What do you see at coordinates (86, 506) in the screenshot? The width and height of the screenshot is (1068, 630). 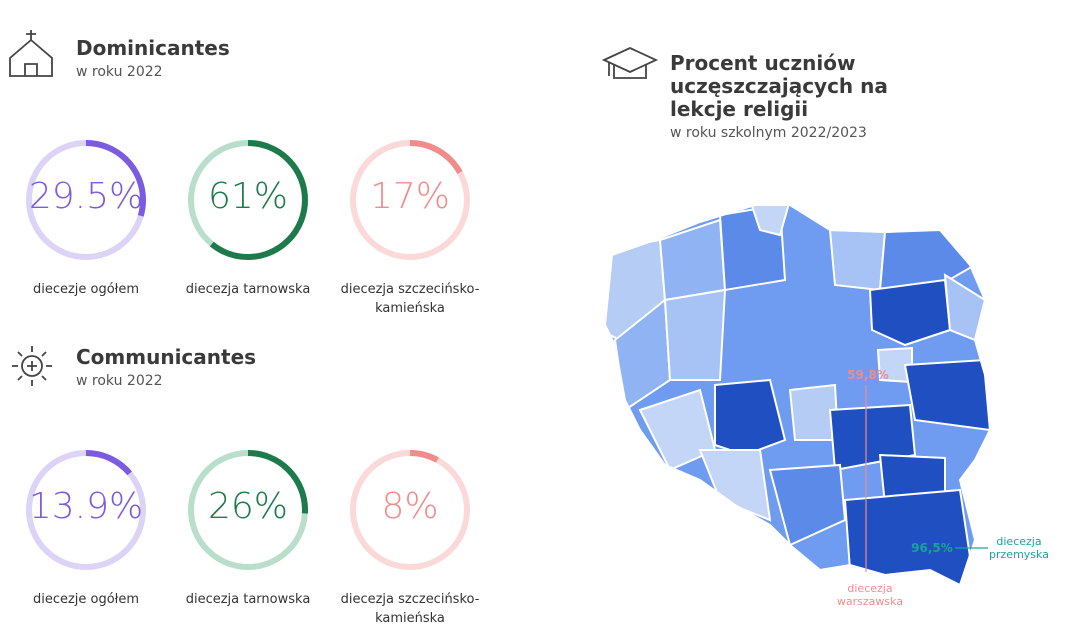 I see `gauge-value: 13.9%` at bounding box center [86, 506].